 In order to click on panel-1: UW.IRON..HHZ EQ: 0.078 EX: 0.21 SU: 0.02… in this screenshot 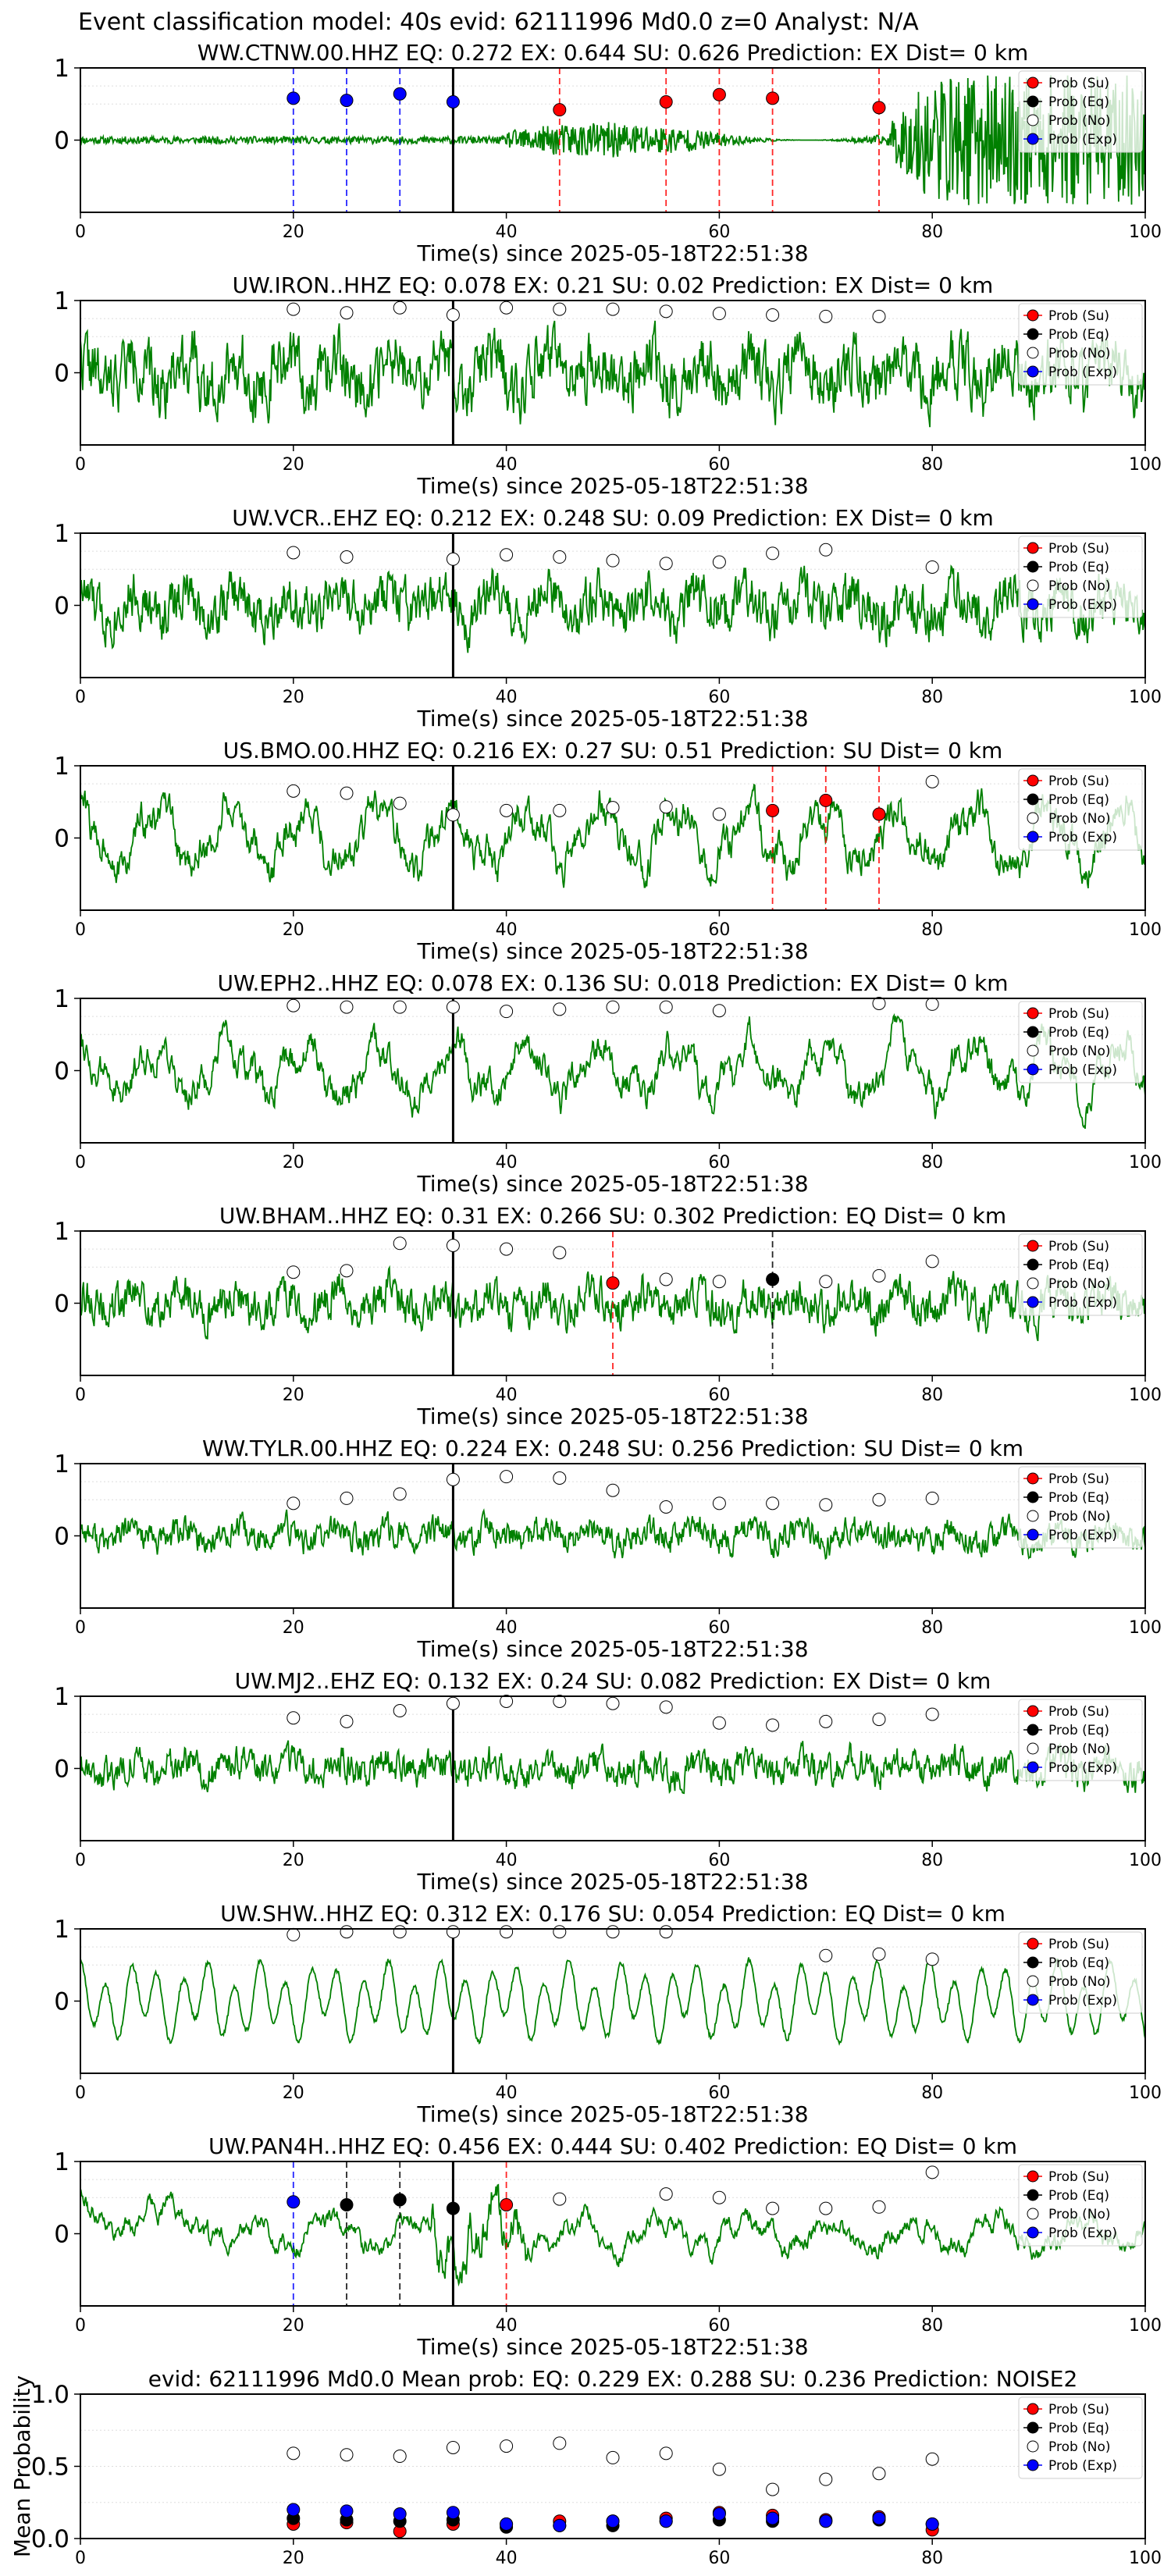, I will do `click(608, 385)`.